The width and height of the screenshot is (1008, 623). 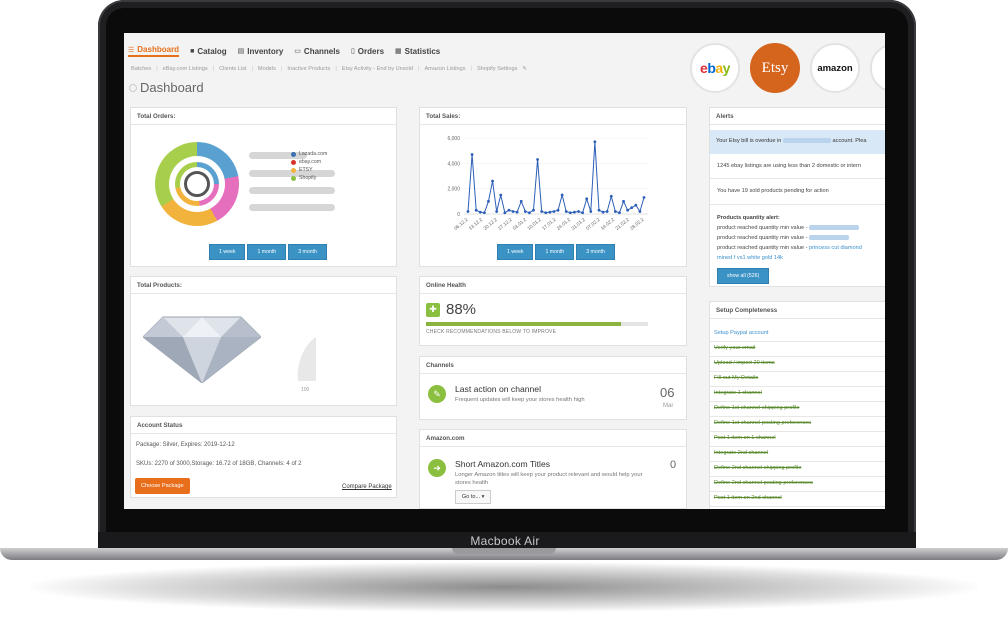 What do you see at coordinates (377, 69) in the screenshot?
I see `subnav-etsy-activity: Etsy Activity - End by Unsold` at bounding box center [377, 69].